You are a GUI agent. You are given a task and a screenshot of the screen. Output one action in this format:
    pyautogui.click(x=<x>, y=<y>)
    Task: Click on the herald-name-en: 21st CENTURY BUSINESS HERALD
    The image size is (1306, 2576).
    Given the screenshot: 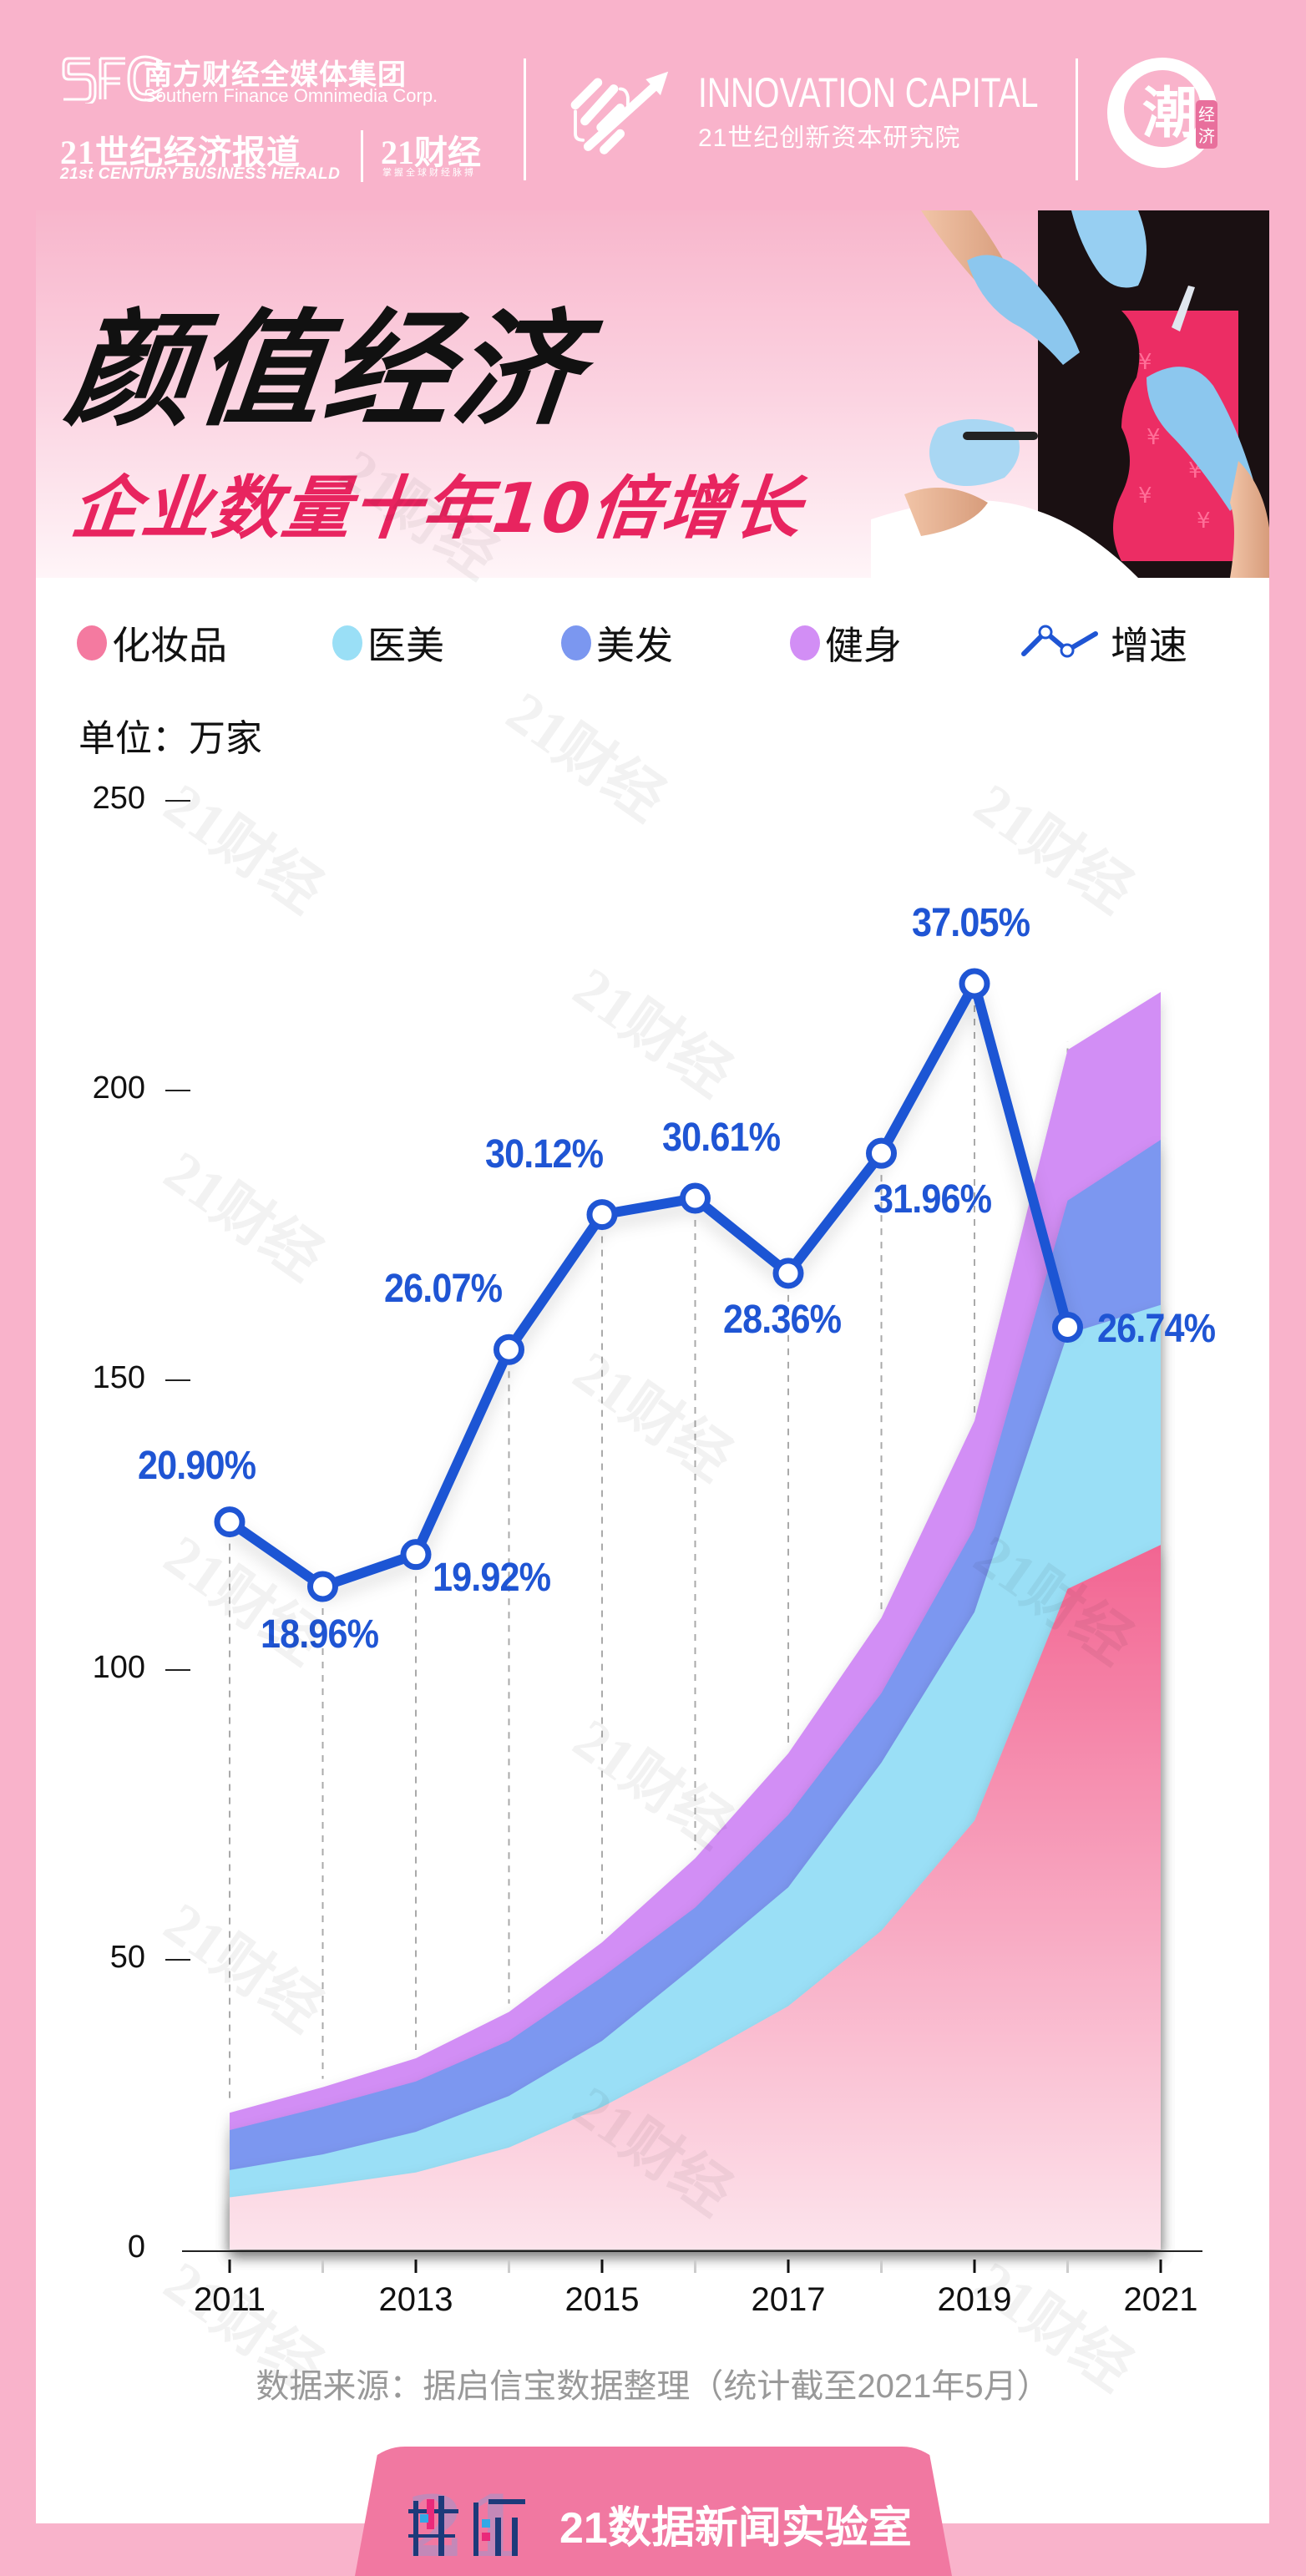 What is the action you would take?
    pyautogui.click(x=200, y=174)
    